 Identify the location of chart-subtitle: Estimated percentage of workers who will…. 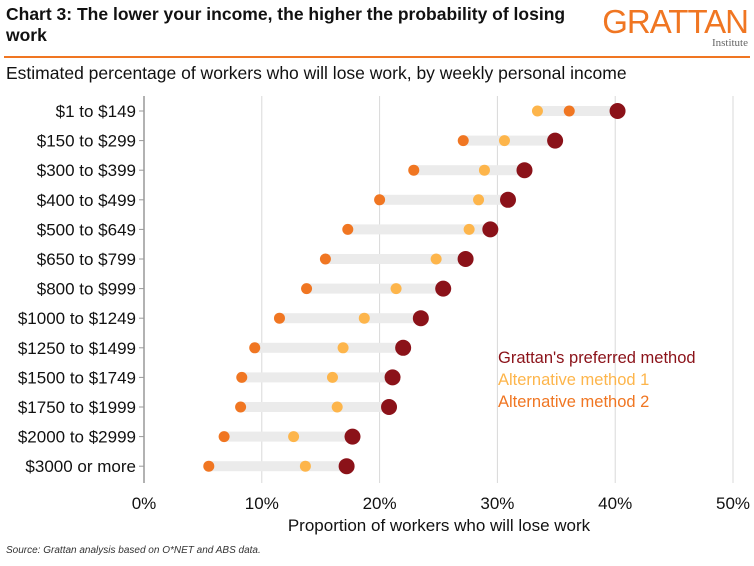
(316, 73).